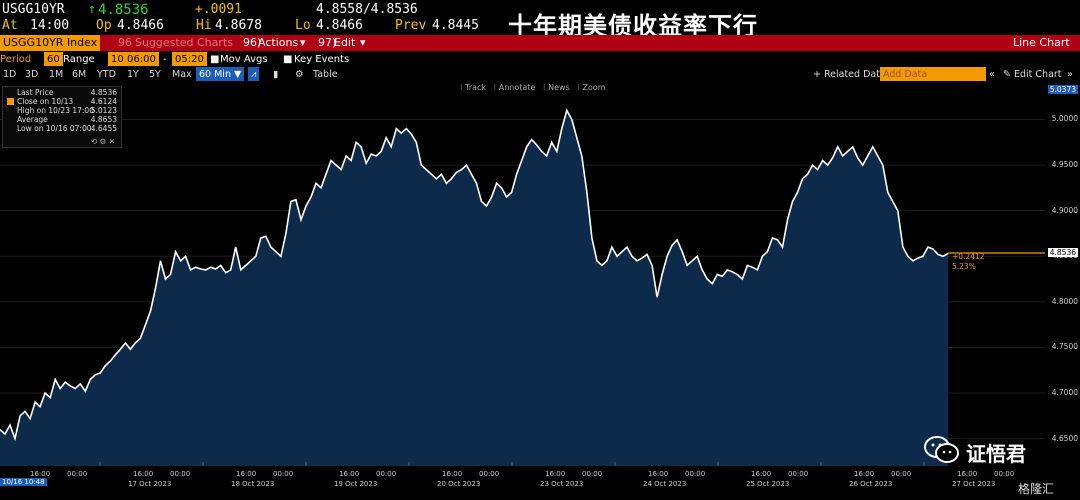  I want to click on collapse-icon: «, so click(992, 74).